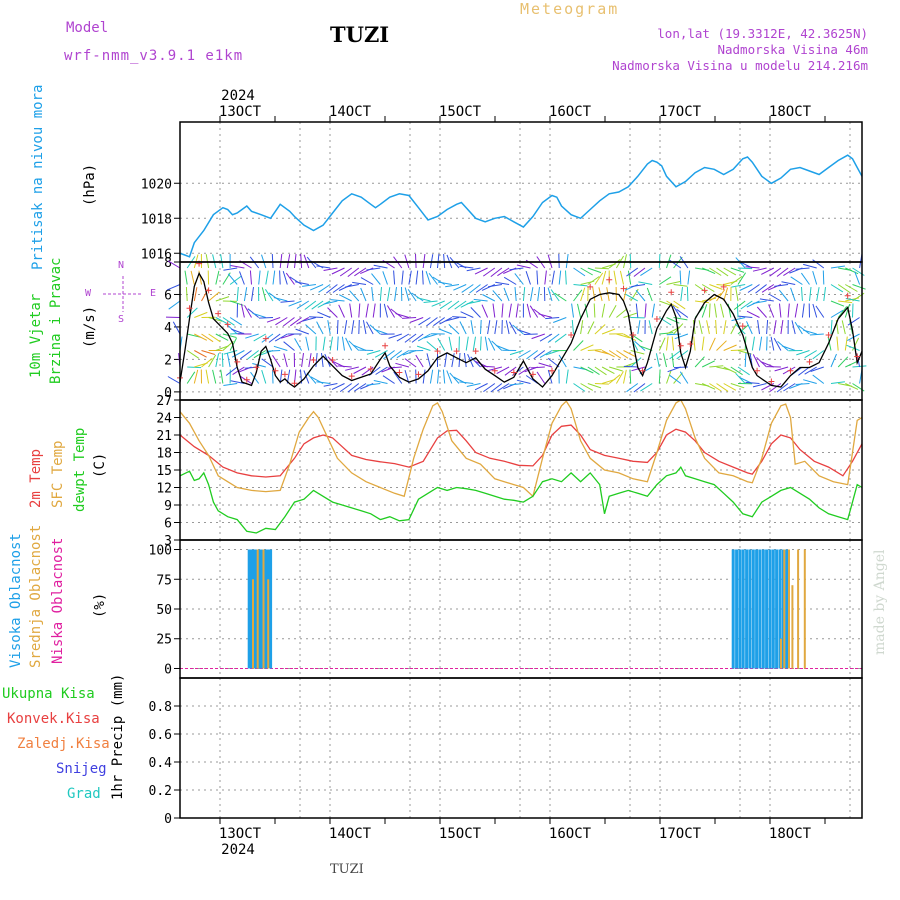  Describe the element at coordinates (153, 293) in the screenshot. I see `compass-e: E` at that location.